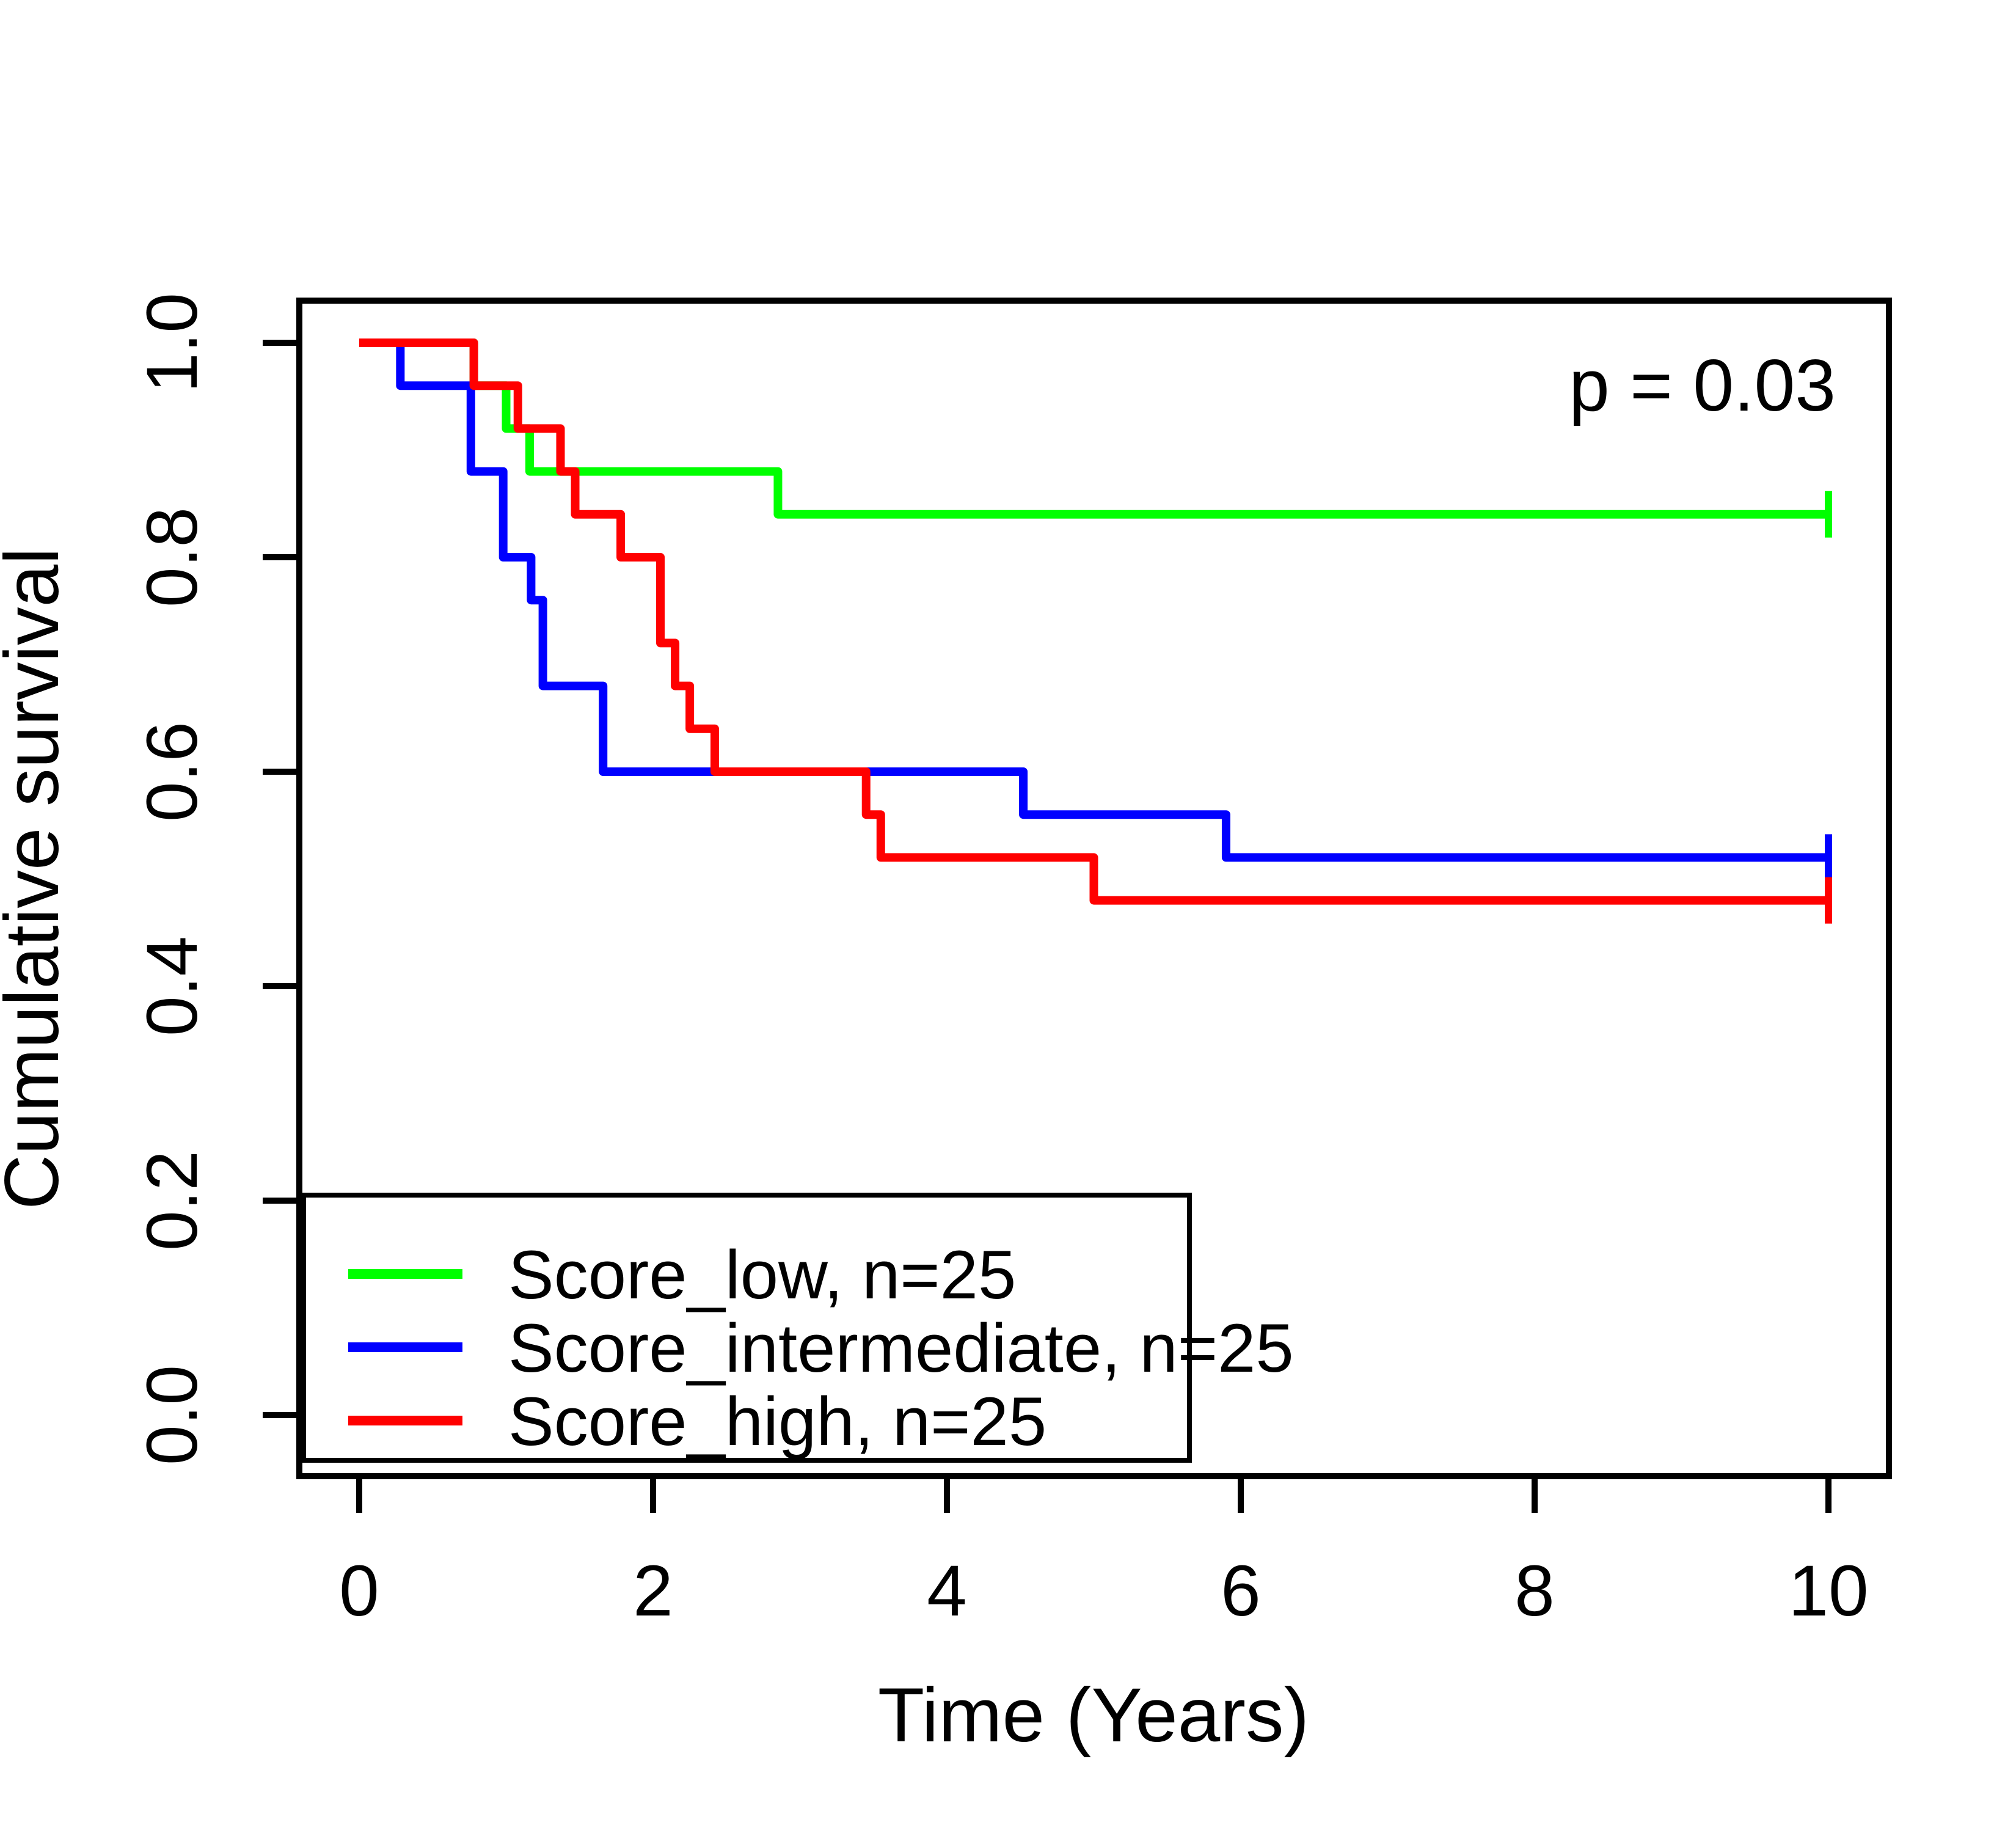  I want to click on legend-item-score-high: Score_high, n=25, so click(697, 1421).